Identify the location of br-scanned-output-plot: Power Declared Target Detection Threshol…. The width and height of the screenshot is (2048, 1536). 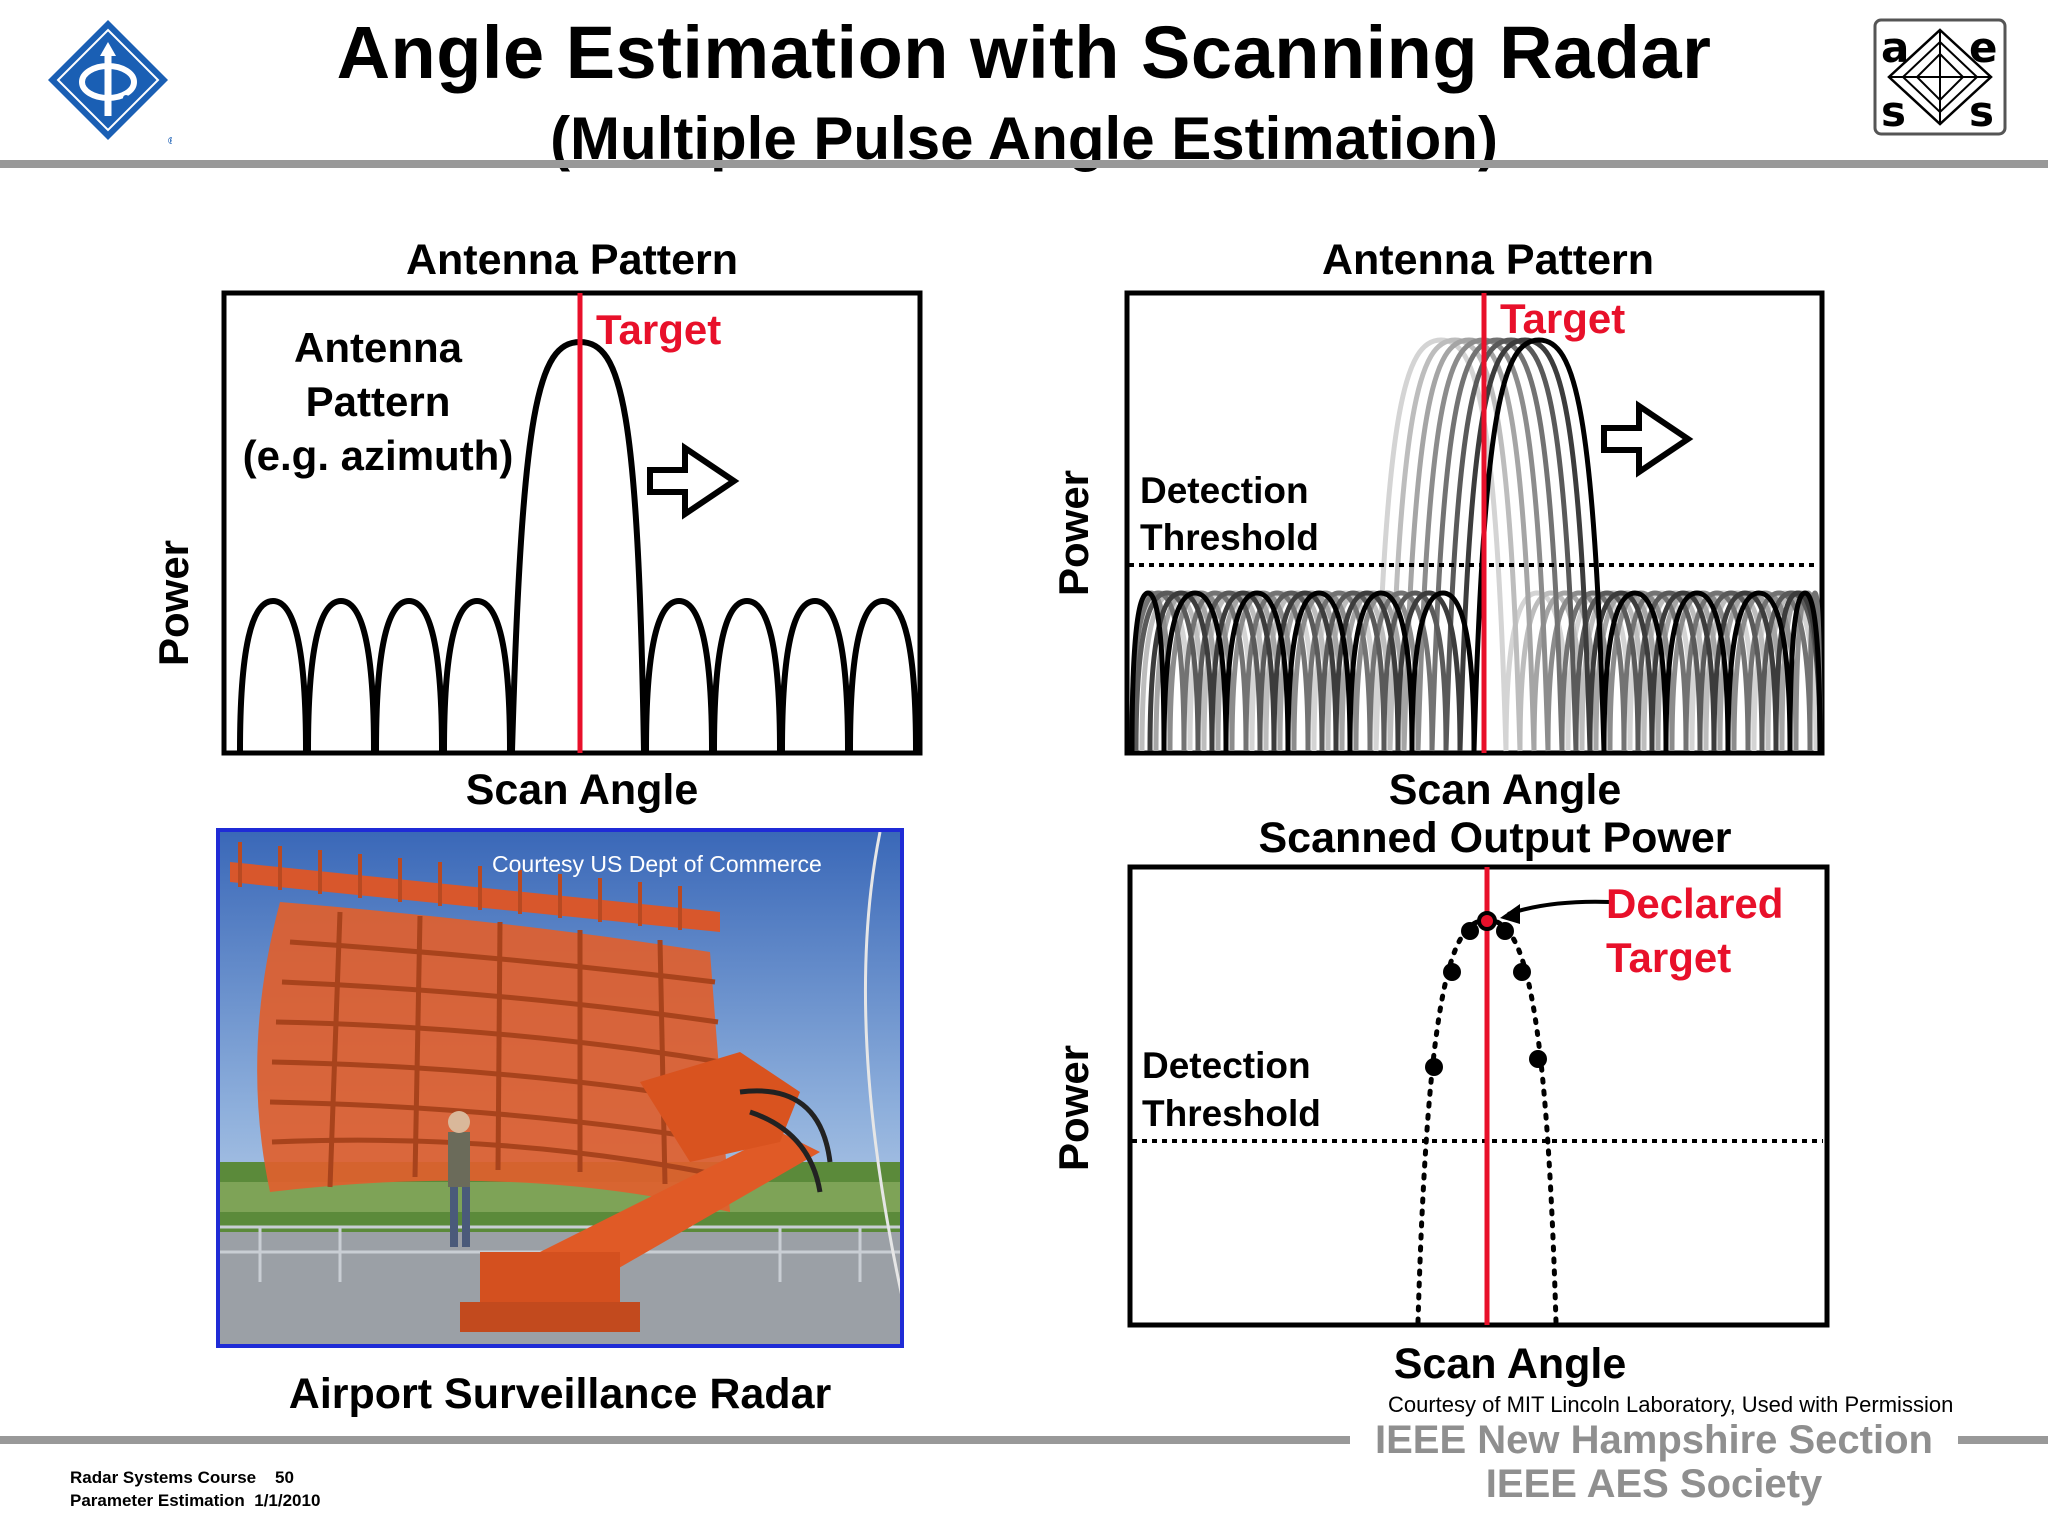
(1440, 1096).